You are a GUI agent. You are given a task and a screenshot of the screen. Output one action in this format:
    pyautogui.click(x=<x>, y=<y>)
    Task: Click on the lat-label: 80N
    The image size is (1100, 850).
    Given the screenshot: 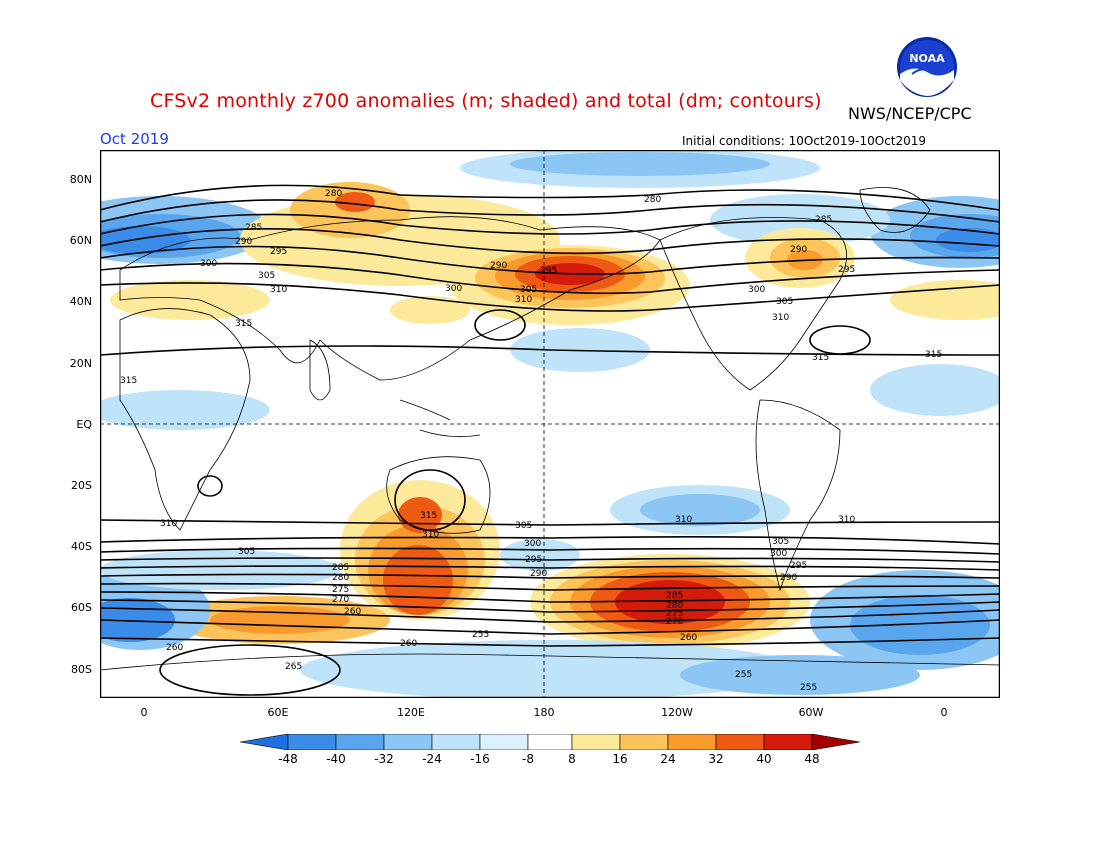 What is the action you would take?
    pyautogui.click(x=80, y=179)
    